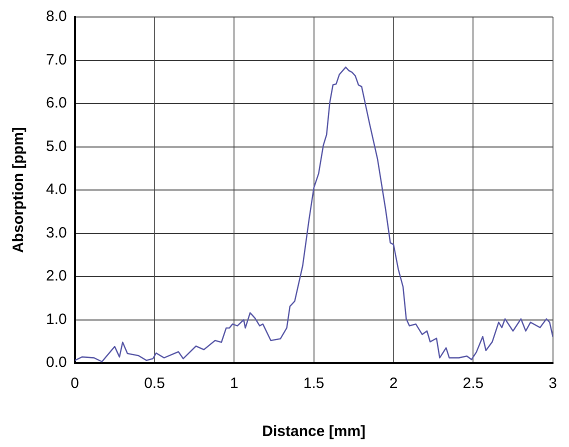 The image size is (569, 447). What do you see at coordinates (56, 363) in the screenshot?
I see `y-tick-label: 0.0` at bounding box center [56, 363].